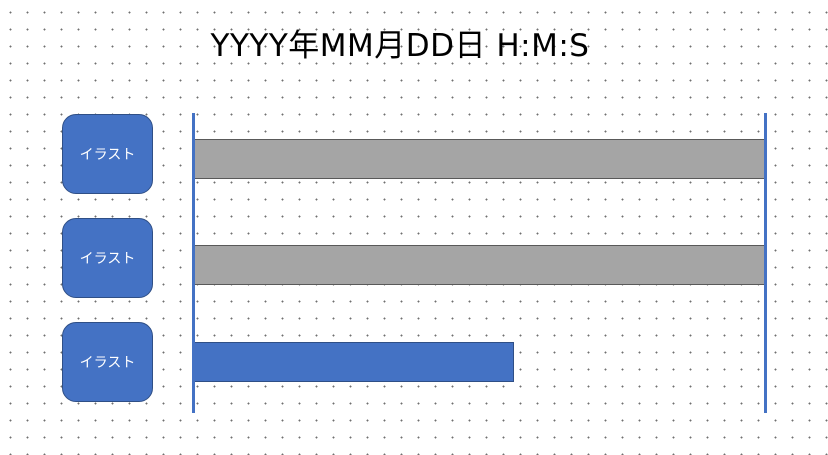 The height and width of the screenshot is (455, 828). What do you see at coordinates (400, 46) in the screenshot?
I see `page-title: YYYY年MM月DD日 H:M:S` at bounding box center [400, 46].